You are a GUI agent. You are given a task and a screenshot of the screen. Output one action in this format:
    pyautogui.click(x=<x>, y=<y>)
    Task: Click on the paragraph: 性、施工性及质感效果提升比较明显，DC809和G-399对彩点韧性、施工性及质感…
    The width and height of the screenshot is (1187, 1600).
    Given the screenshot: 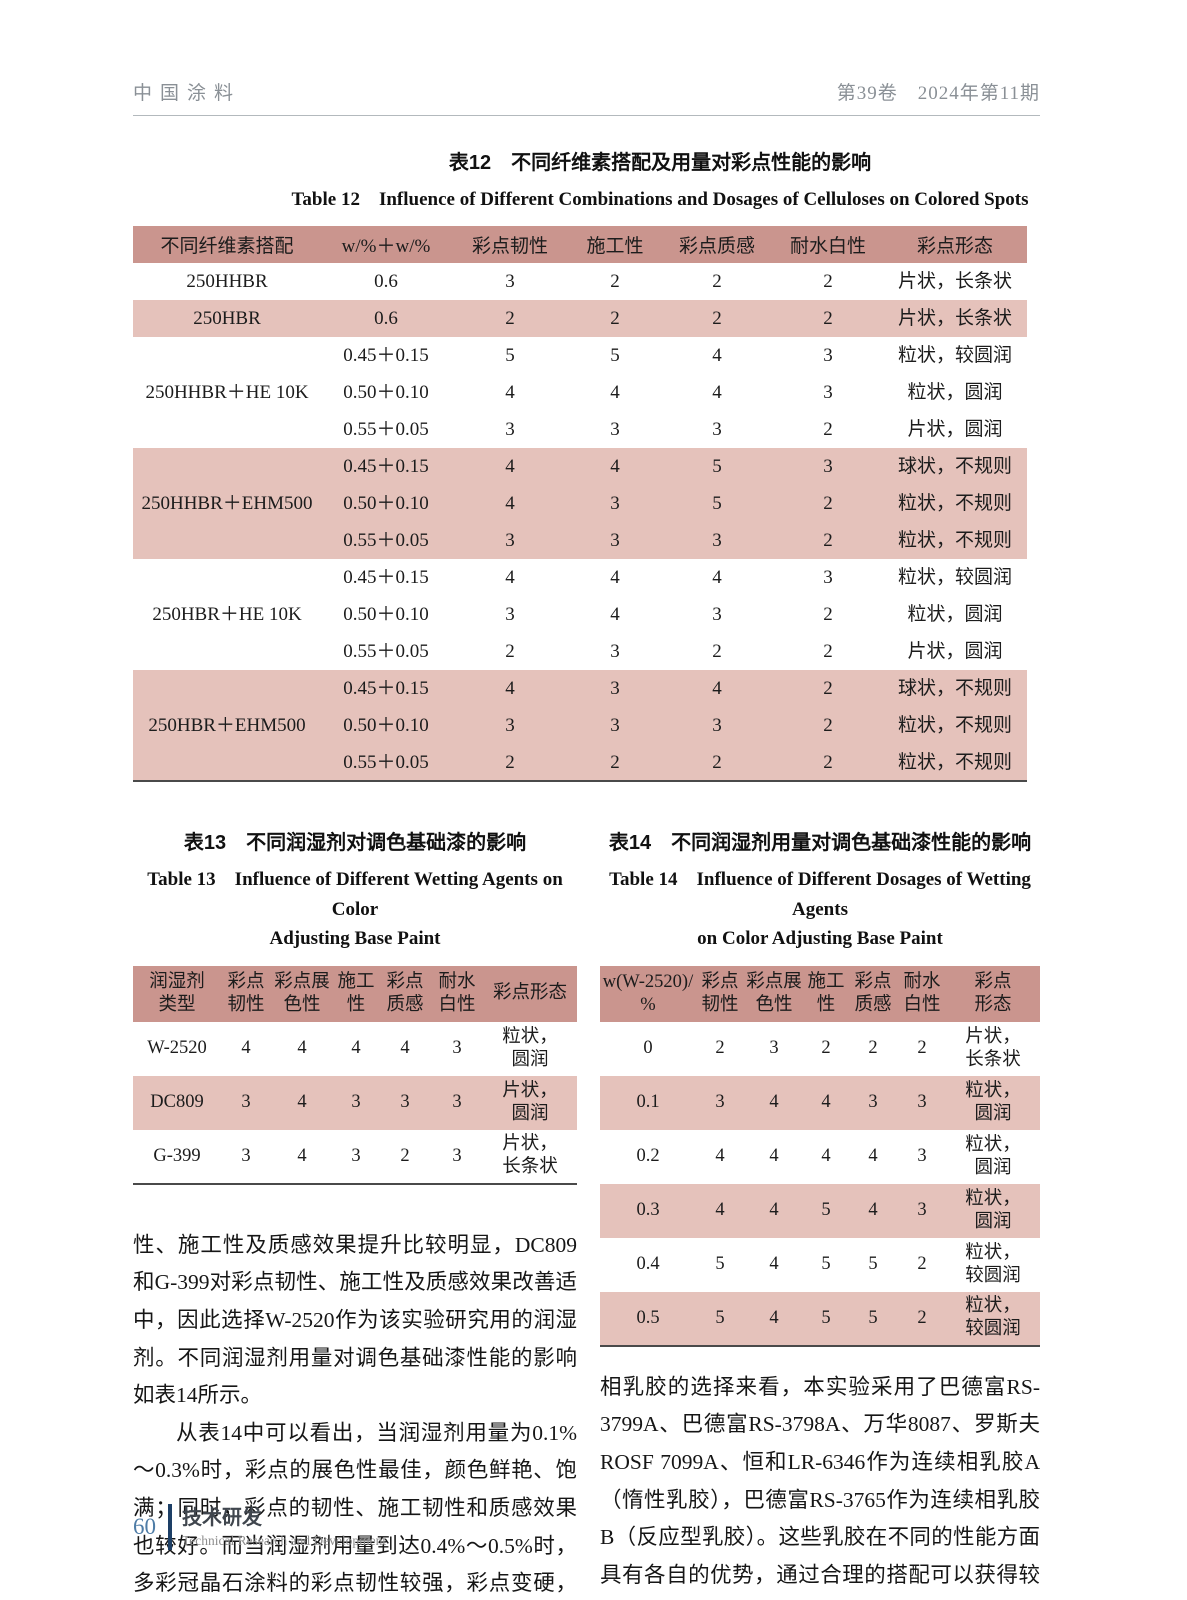 What is the action you would take?
    pyautogui.click(x=355, y=1320)
    